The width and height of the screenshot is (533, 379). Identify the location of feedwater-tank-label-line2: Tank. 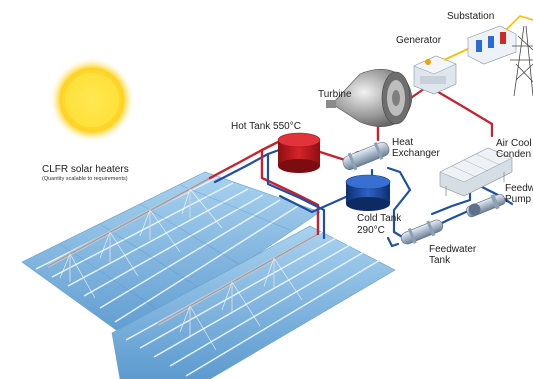
(440, 260).